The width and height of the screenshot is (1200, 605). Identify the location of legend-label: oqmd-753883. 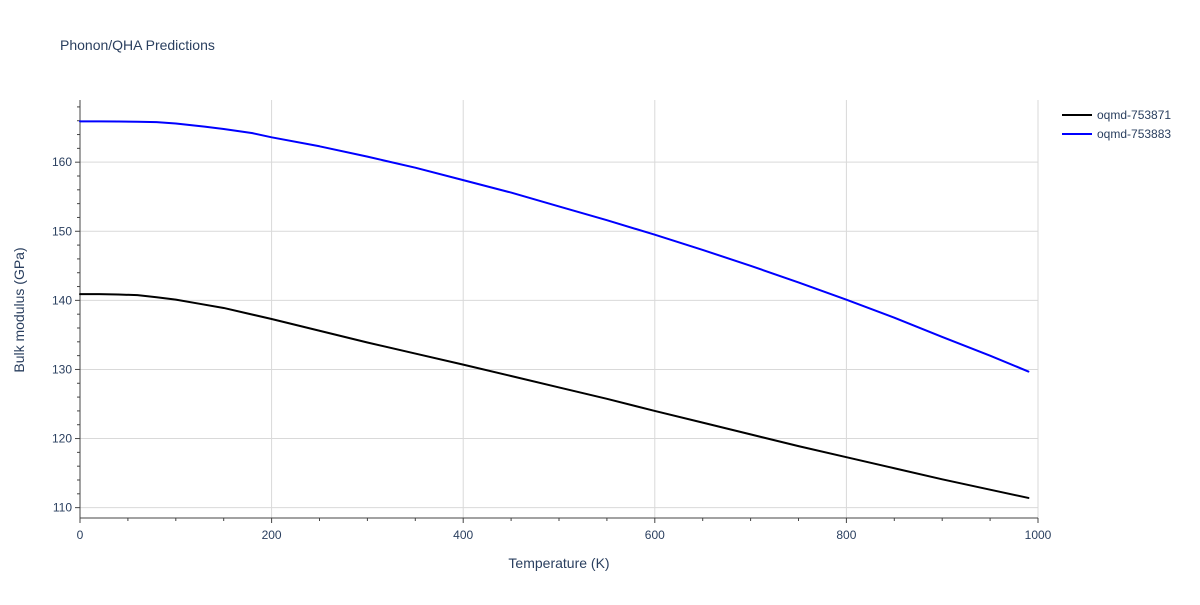
(1134, 134).